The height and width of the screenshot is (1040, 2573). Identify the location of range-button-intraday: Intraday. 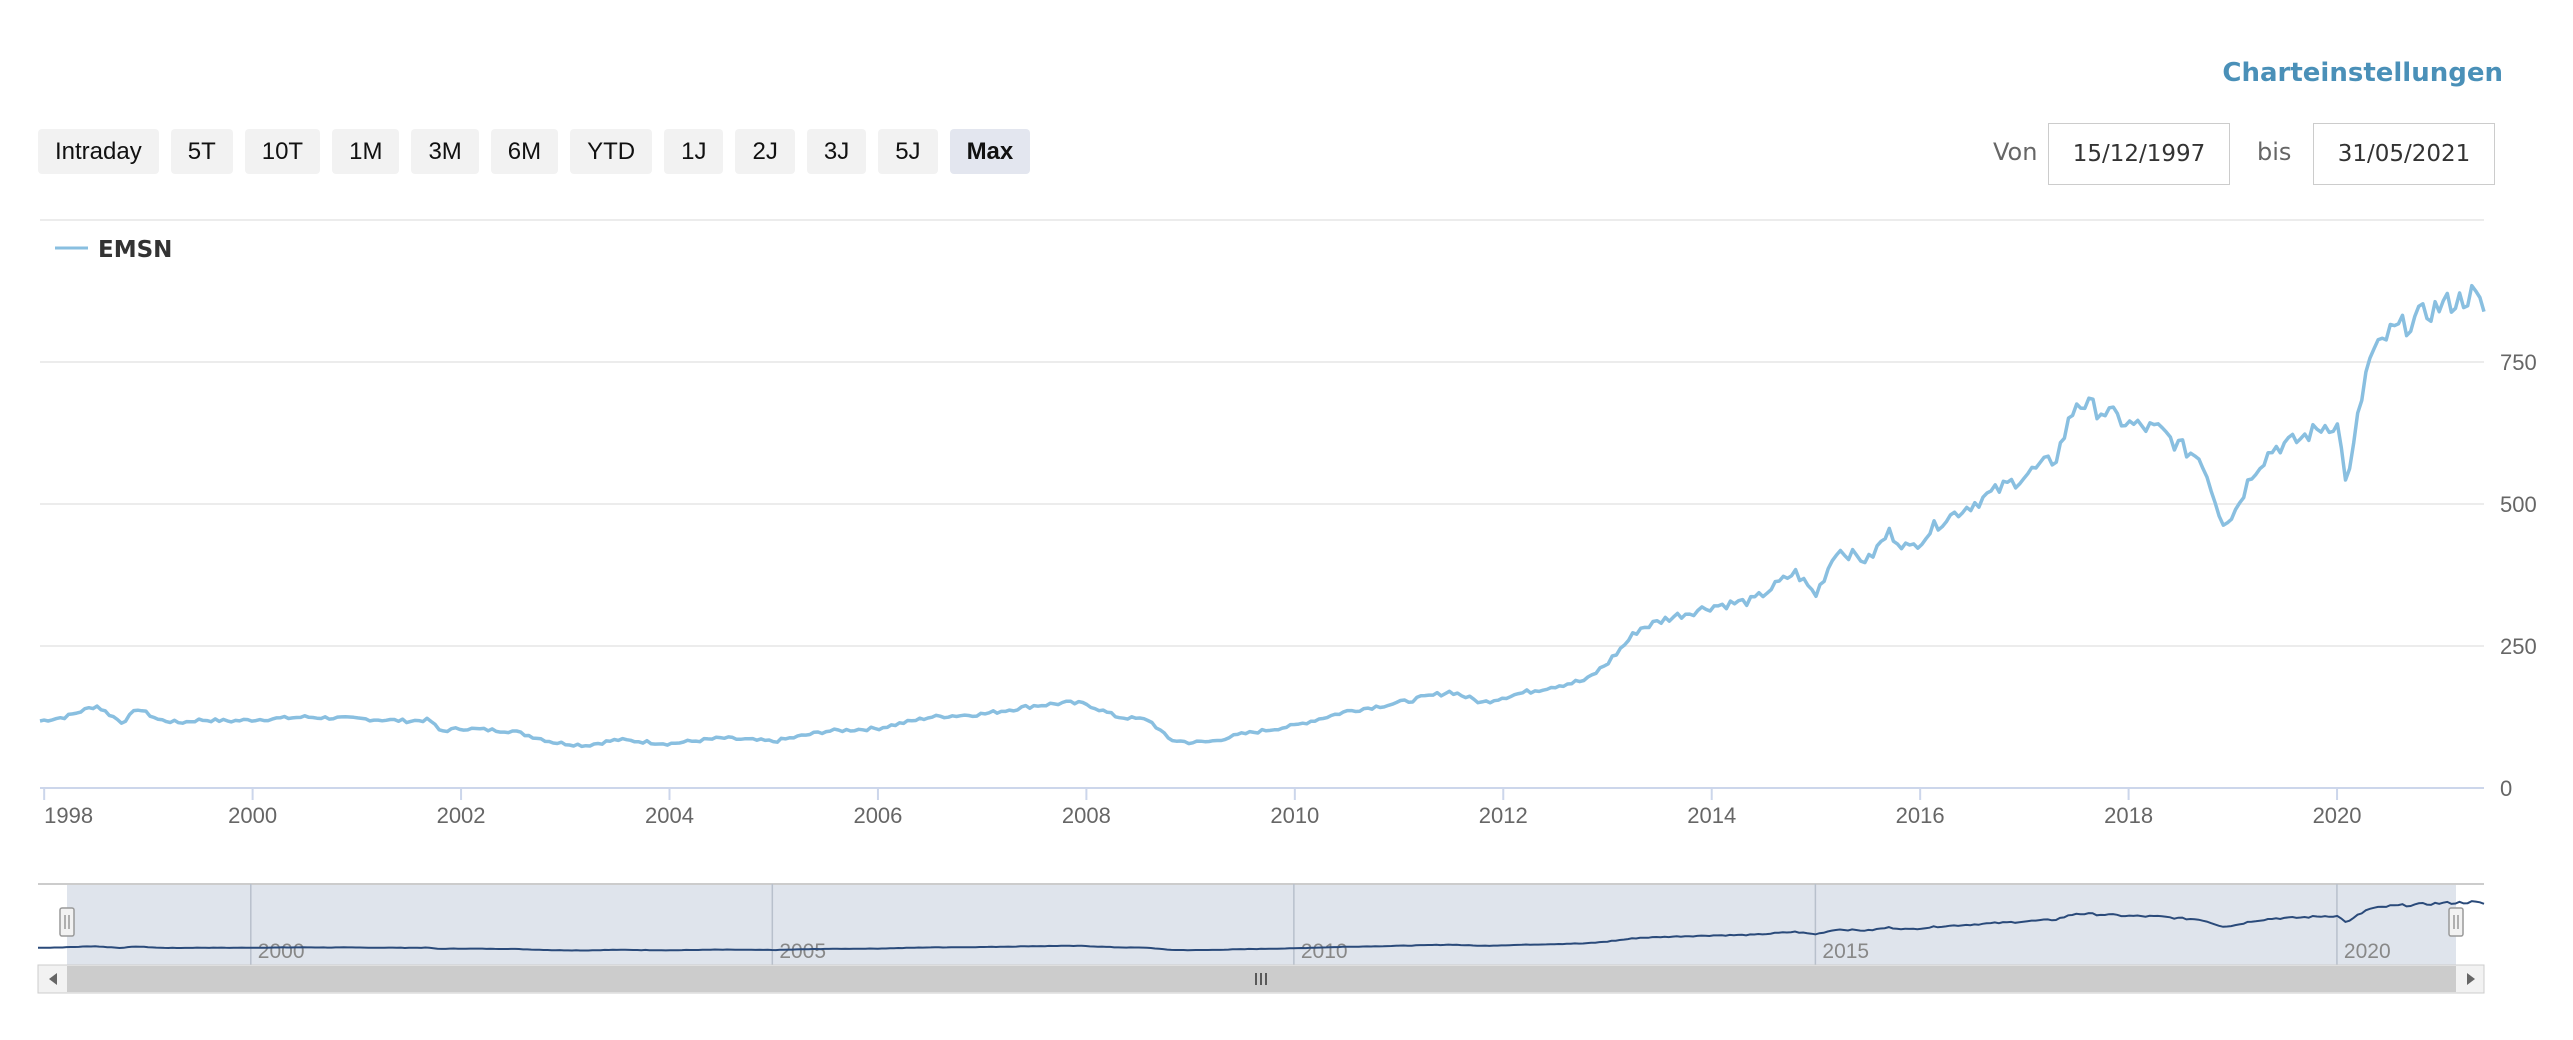
(98, 151).